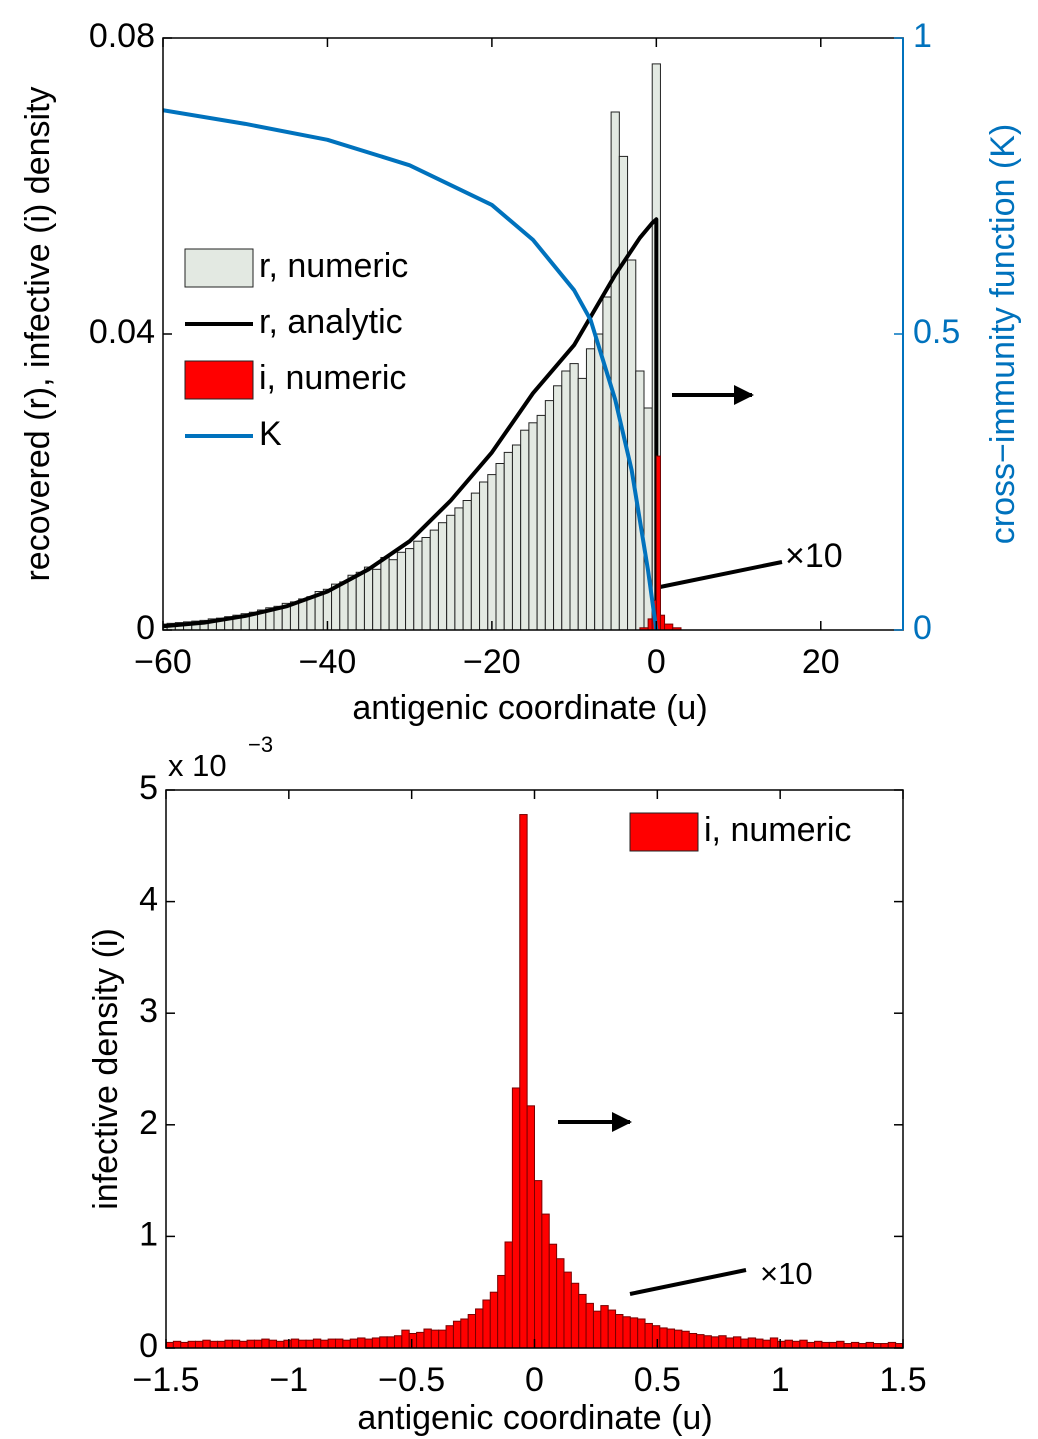 This screenshot has height=1439, width=1038. I want to click on y-tick-label: 0.08, so click(122, 36).